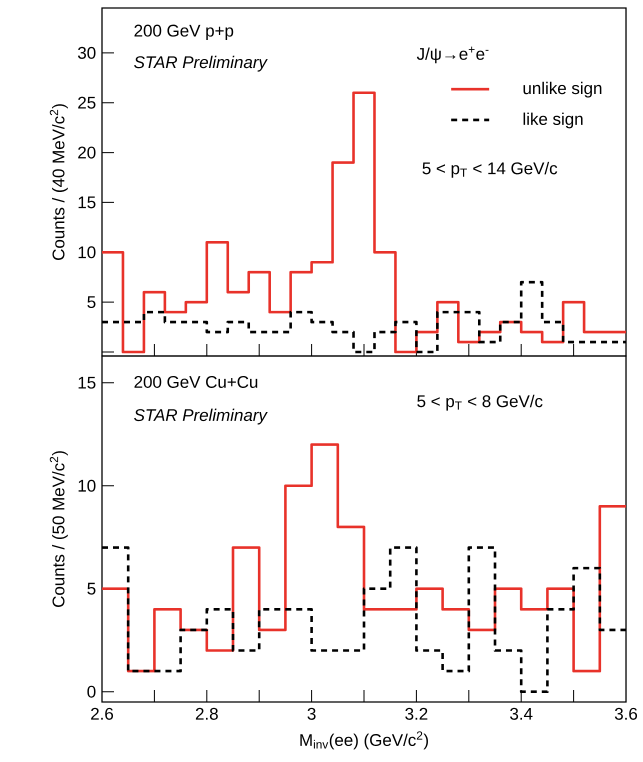 The width and height of the screenshot is (643, 762). I want to click on annotation: 5 < p$_{T}$ < 8 GeV/c, so click(479, 402).